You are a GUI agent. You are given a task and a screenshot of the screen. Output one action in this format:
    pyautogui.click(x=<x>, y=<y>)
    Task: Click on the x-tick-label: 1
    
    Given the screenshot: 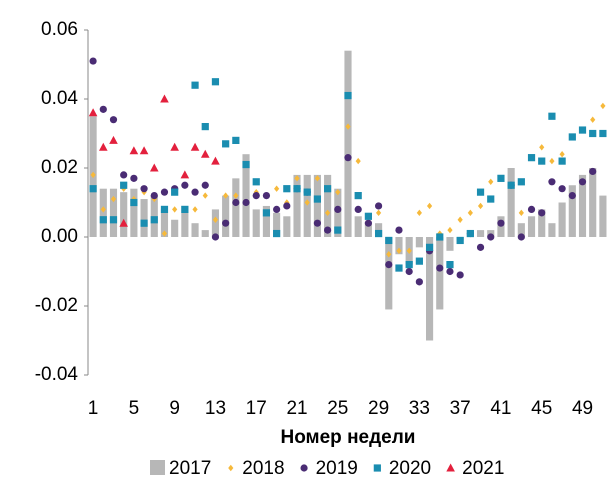 What is the action you would take?
    pyautogui.click(x=93, y=408)
    